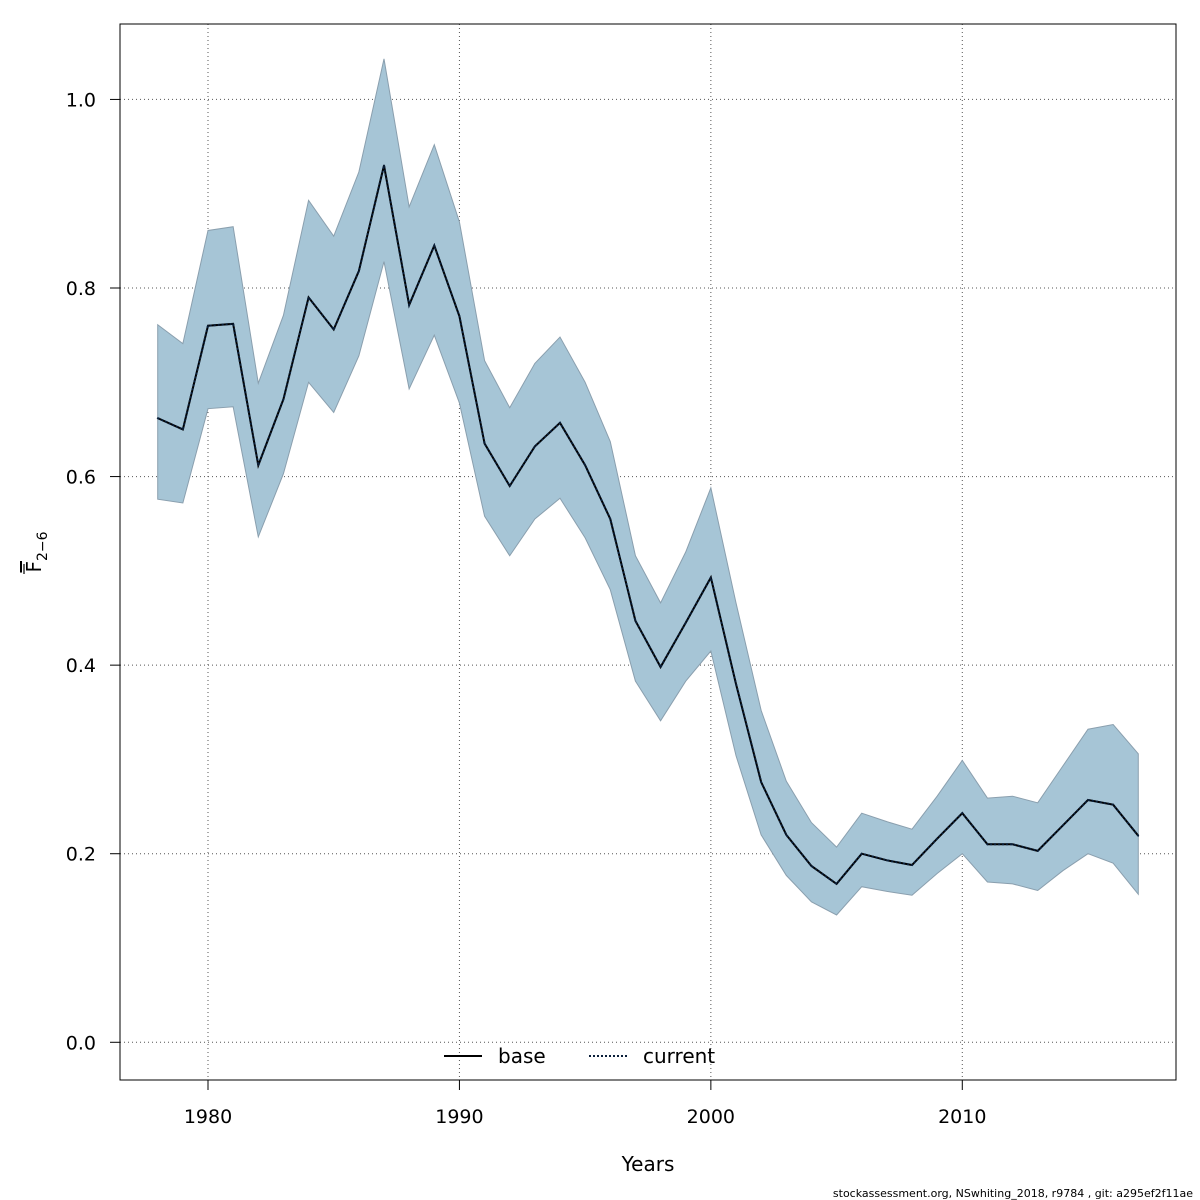 The image size is (1200, 1200). Describe the element at coordinates (887, 860) in the screenshot. I see `data-point-current-2007` at that location.